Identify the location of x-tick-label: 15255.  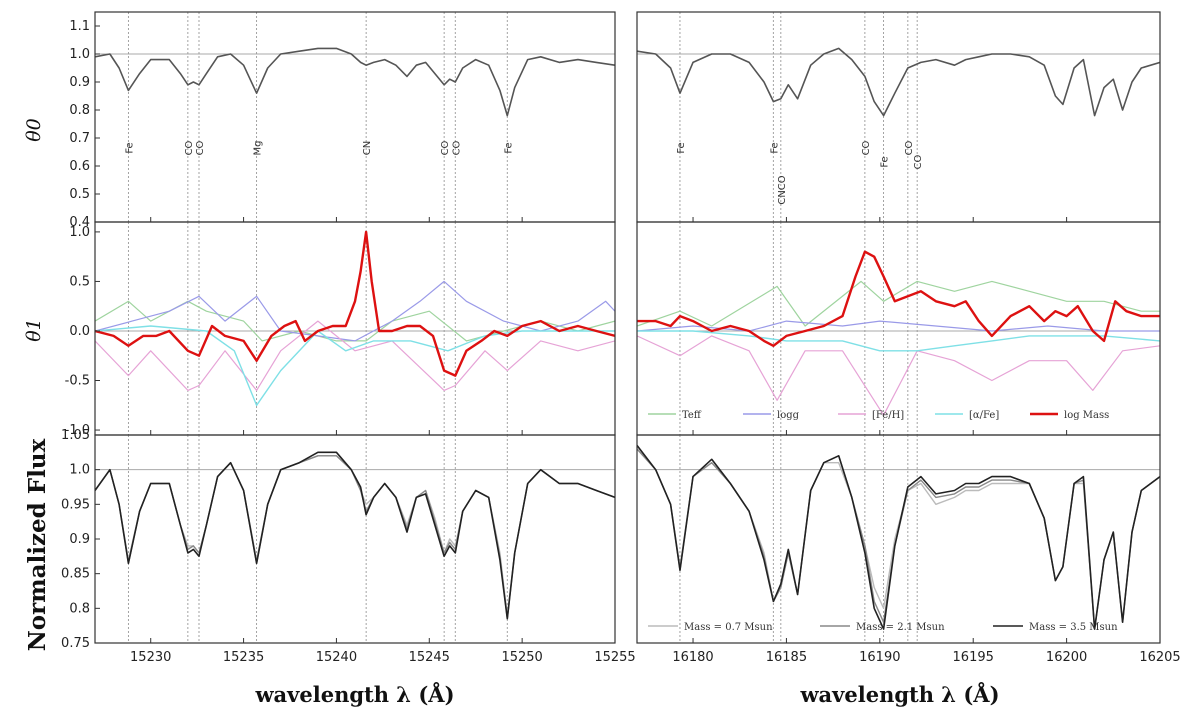
(614, 657).